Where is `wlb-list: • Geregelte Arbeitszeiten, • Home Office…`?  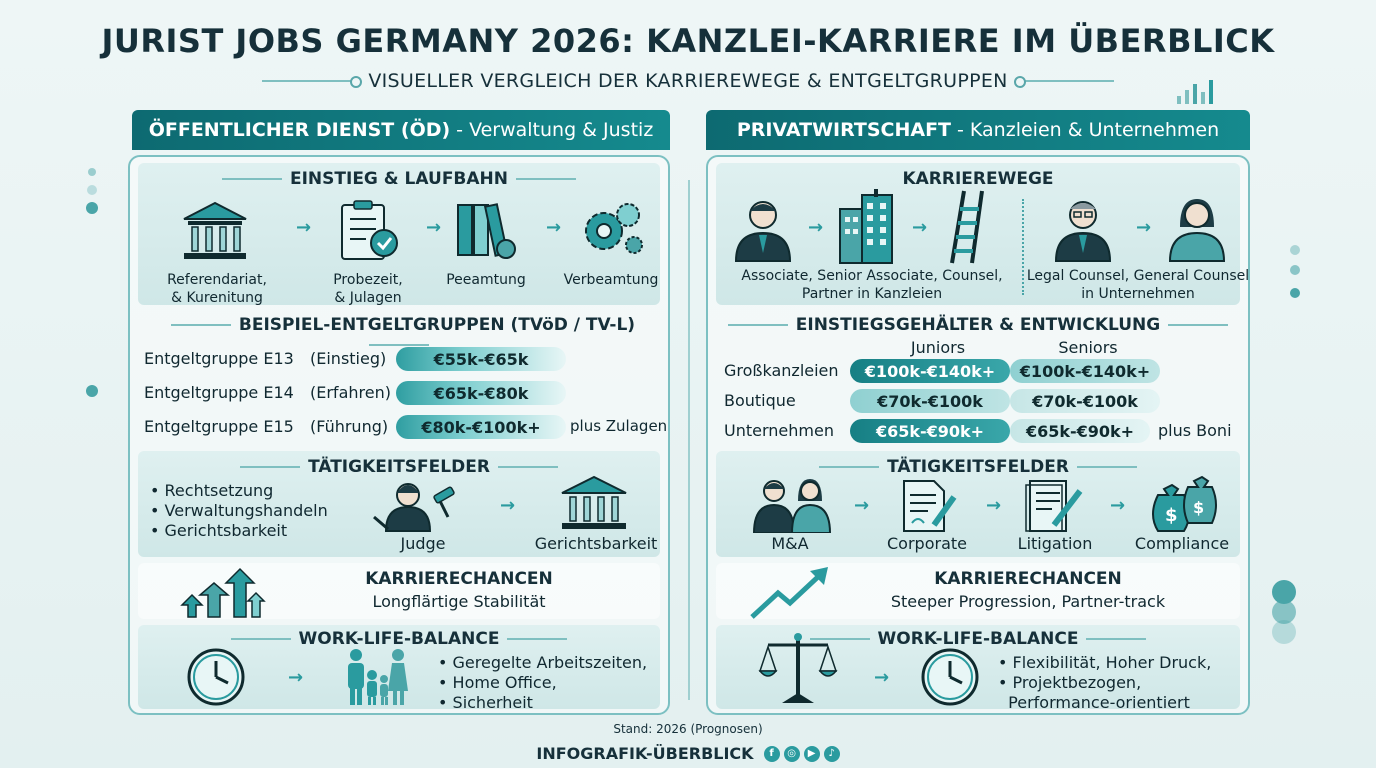
wlb-list: • Geregelte Arbeitszeiten, • Home Office… is located at coordinates (542, 683).